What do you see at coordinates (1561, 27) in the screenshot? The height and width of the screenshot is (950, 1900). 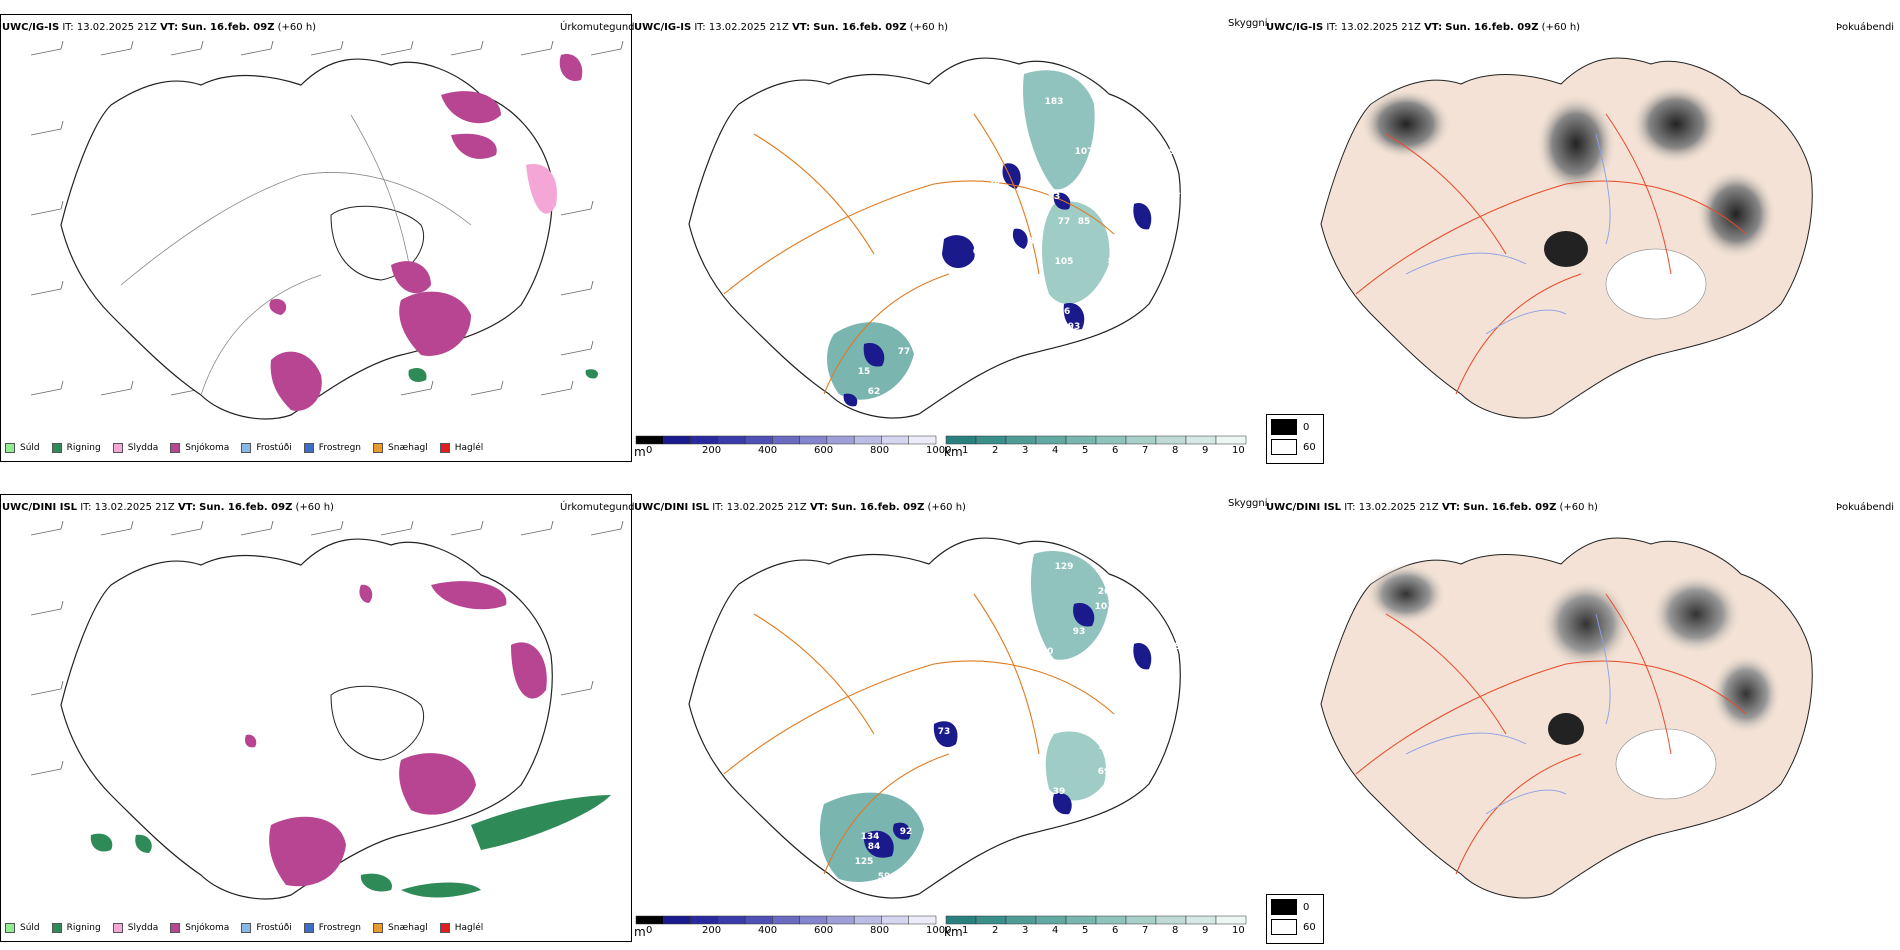 I see `lead-time: (+60 h)` at bounding box center [1561, 27].